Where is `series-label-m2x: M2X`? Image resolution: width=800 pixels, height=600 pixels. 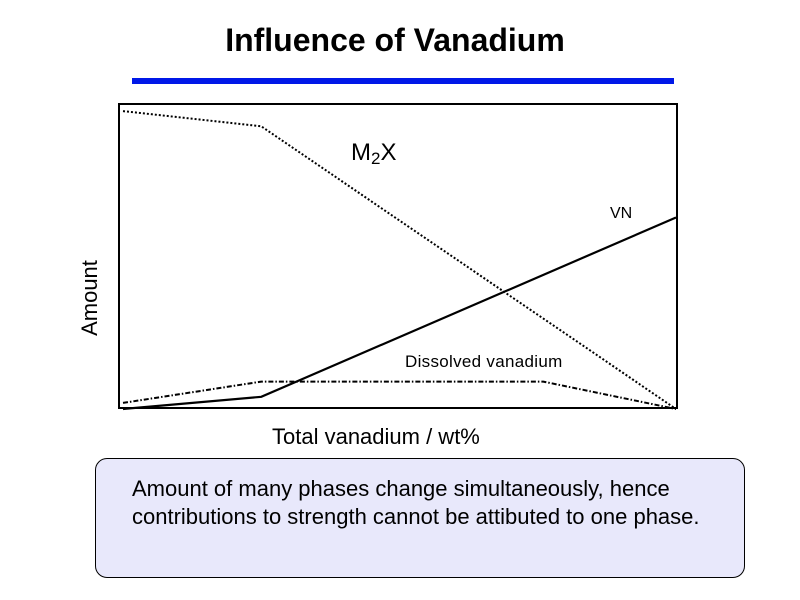 series-label-m2x: M2X is located at coordinates (373, 154).